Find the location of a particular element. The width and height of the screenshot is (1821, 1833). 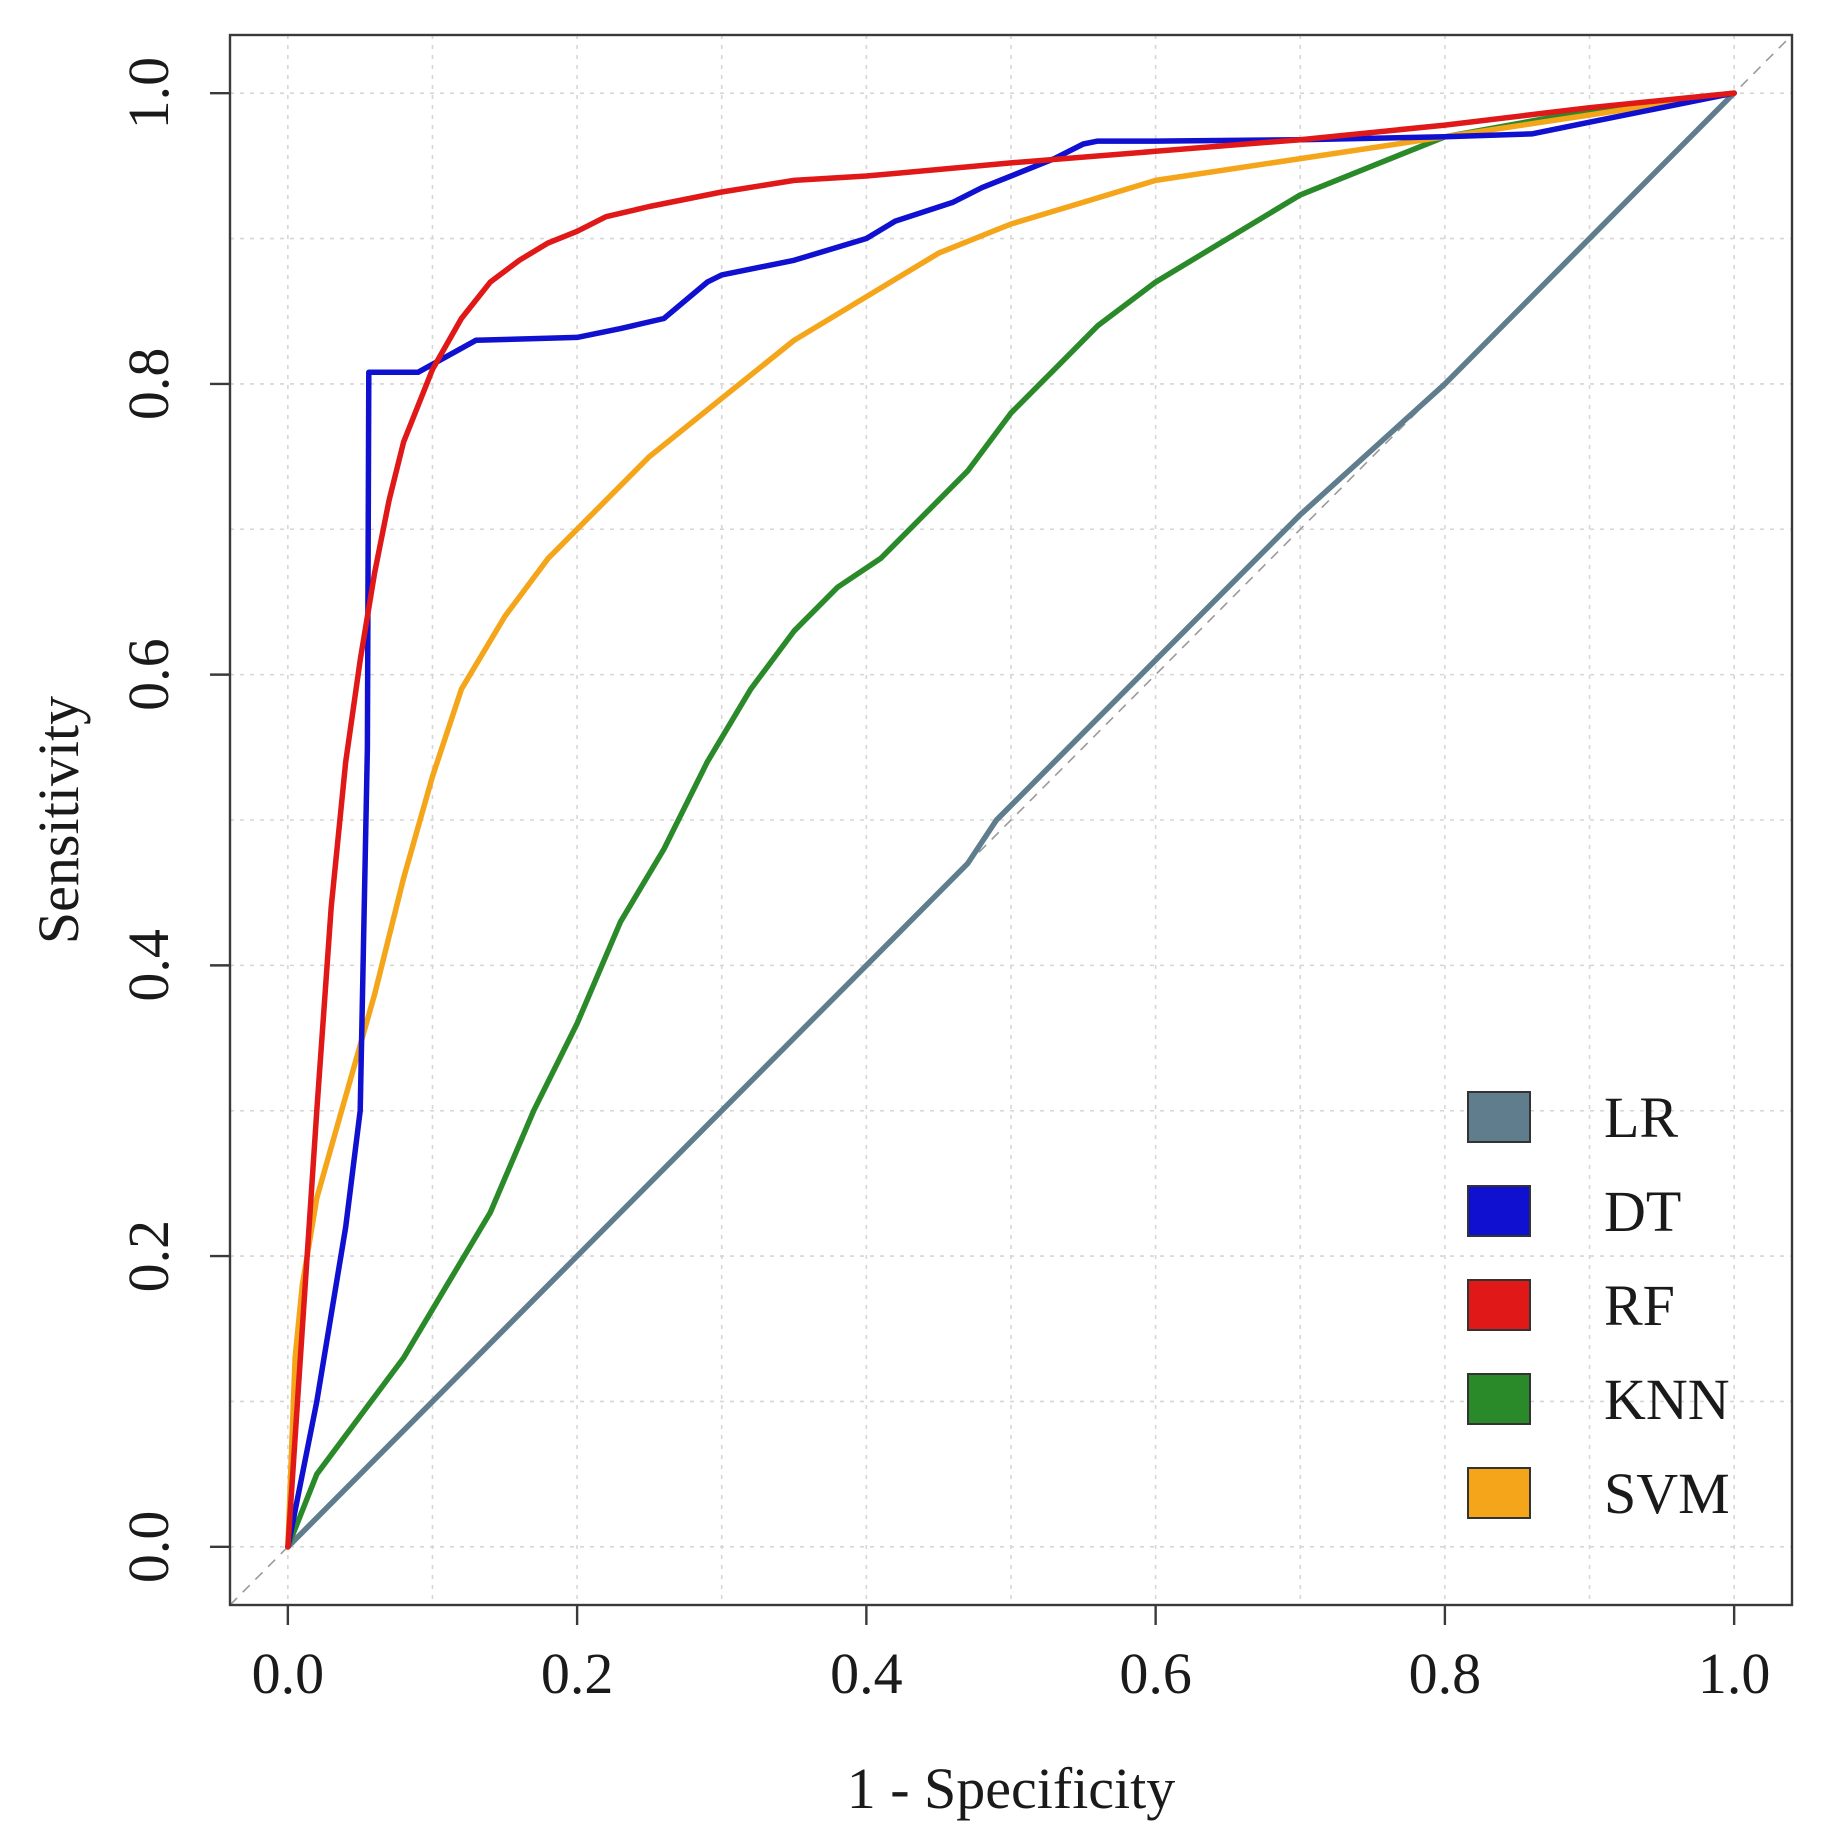

legend-swatch-knn is located at coordinates (1499, 1399).